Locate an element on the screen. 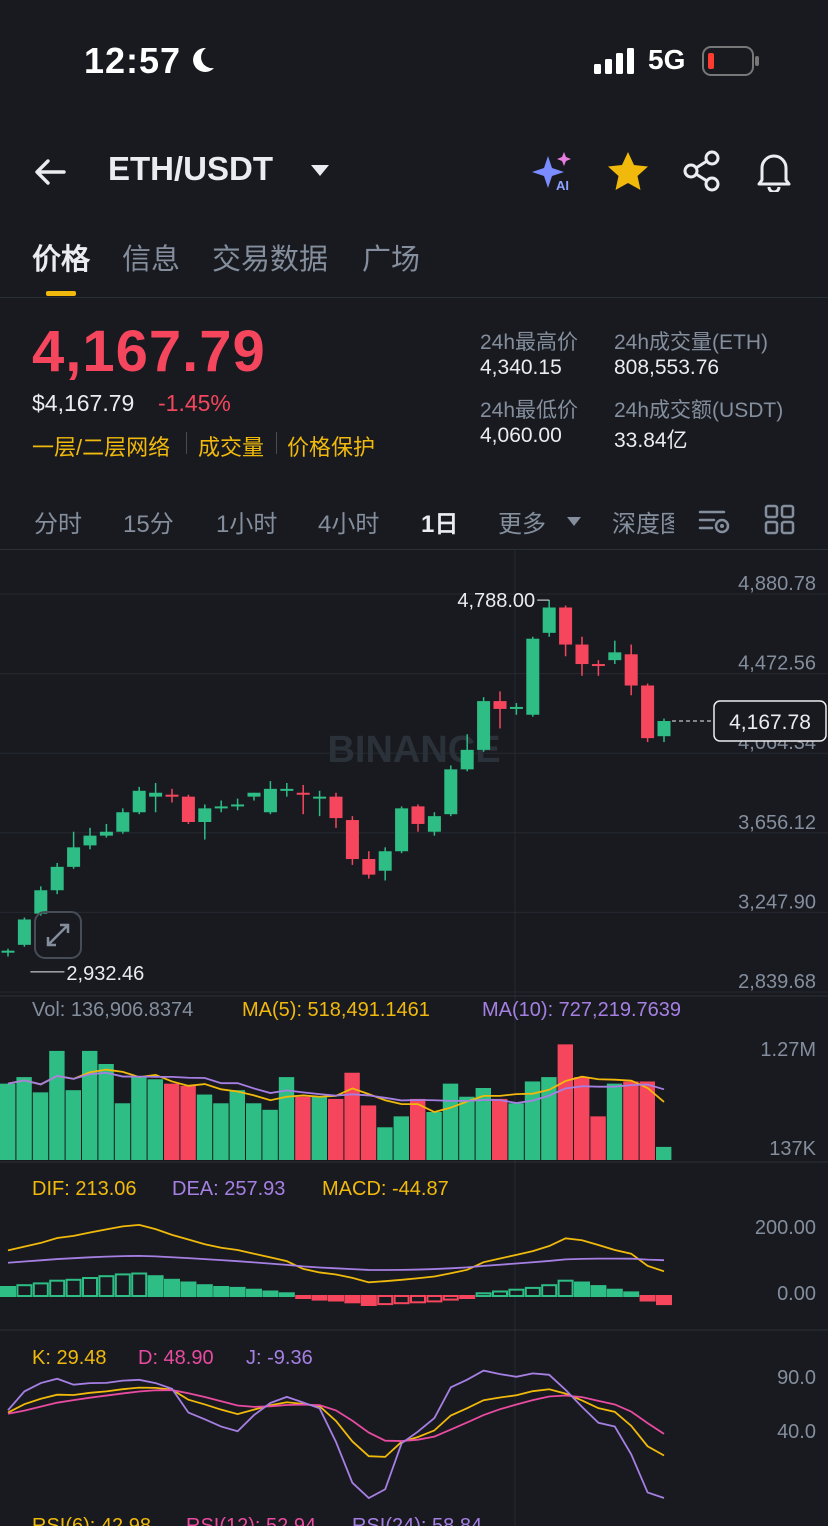 The width and height of the screenshot is (828, 1526). last-price-box is located at coordinates (770, 721).